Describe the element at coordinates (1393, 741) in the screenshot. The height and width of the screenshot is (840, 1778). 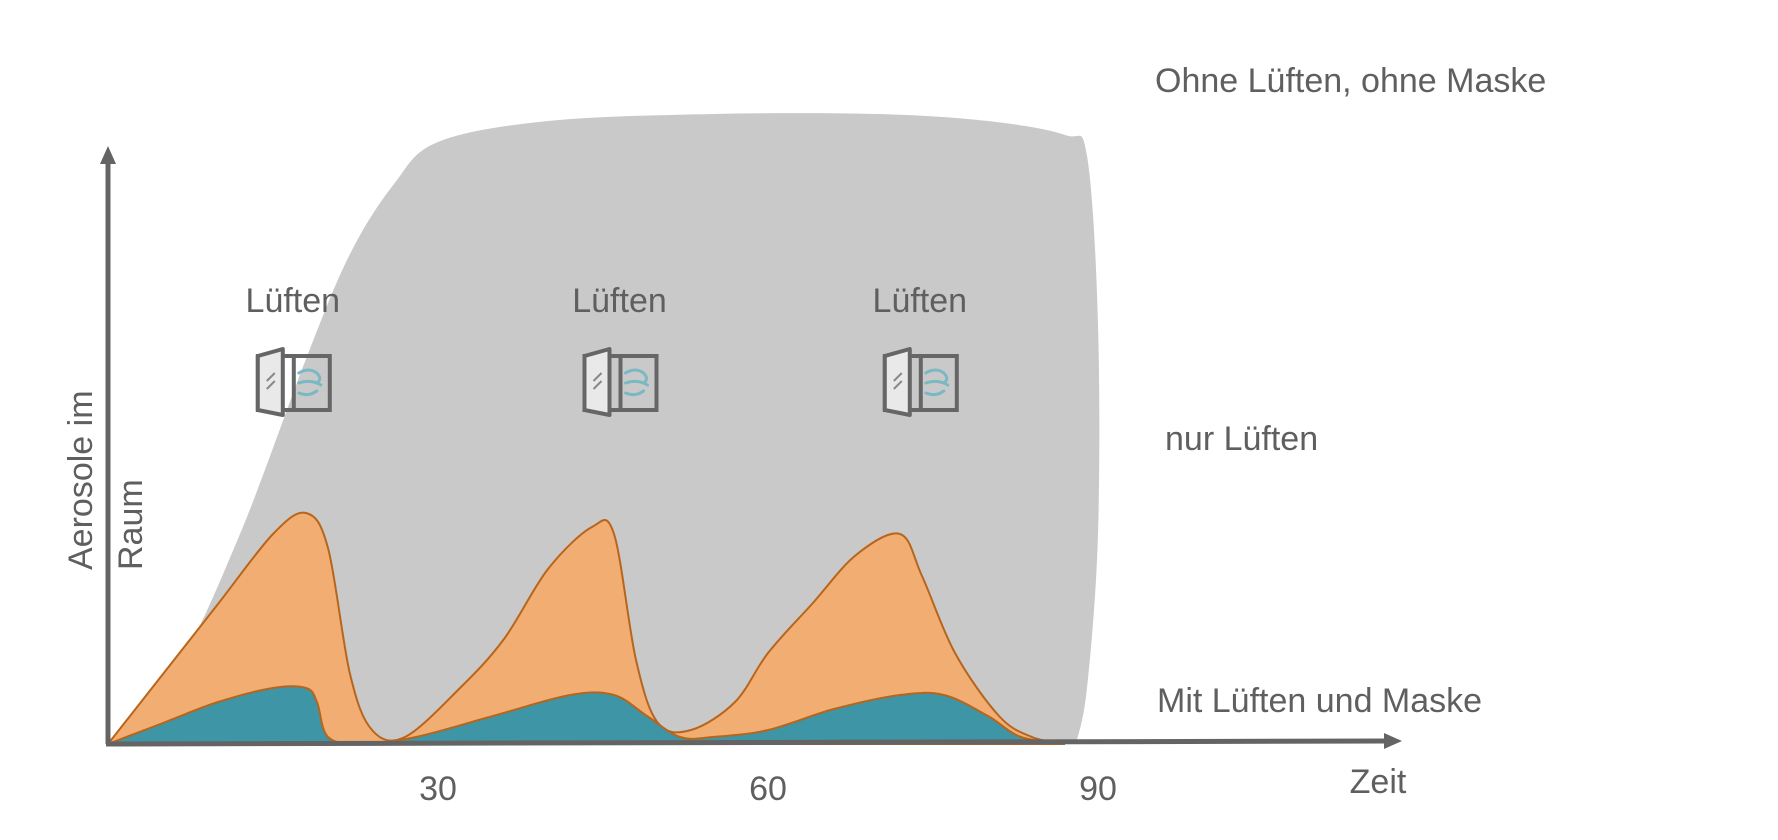
I see `x-axis-arrow-icon` at that location.